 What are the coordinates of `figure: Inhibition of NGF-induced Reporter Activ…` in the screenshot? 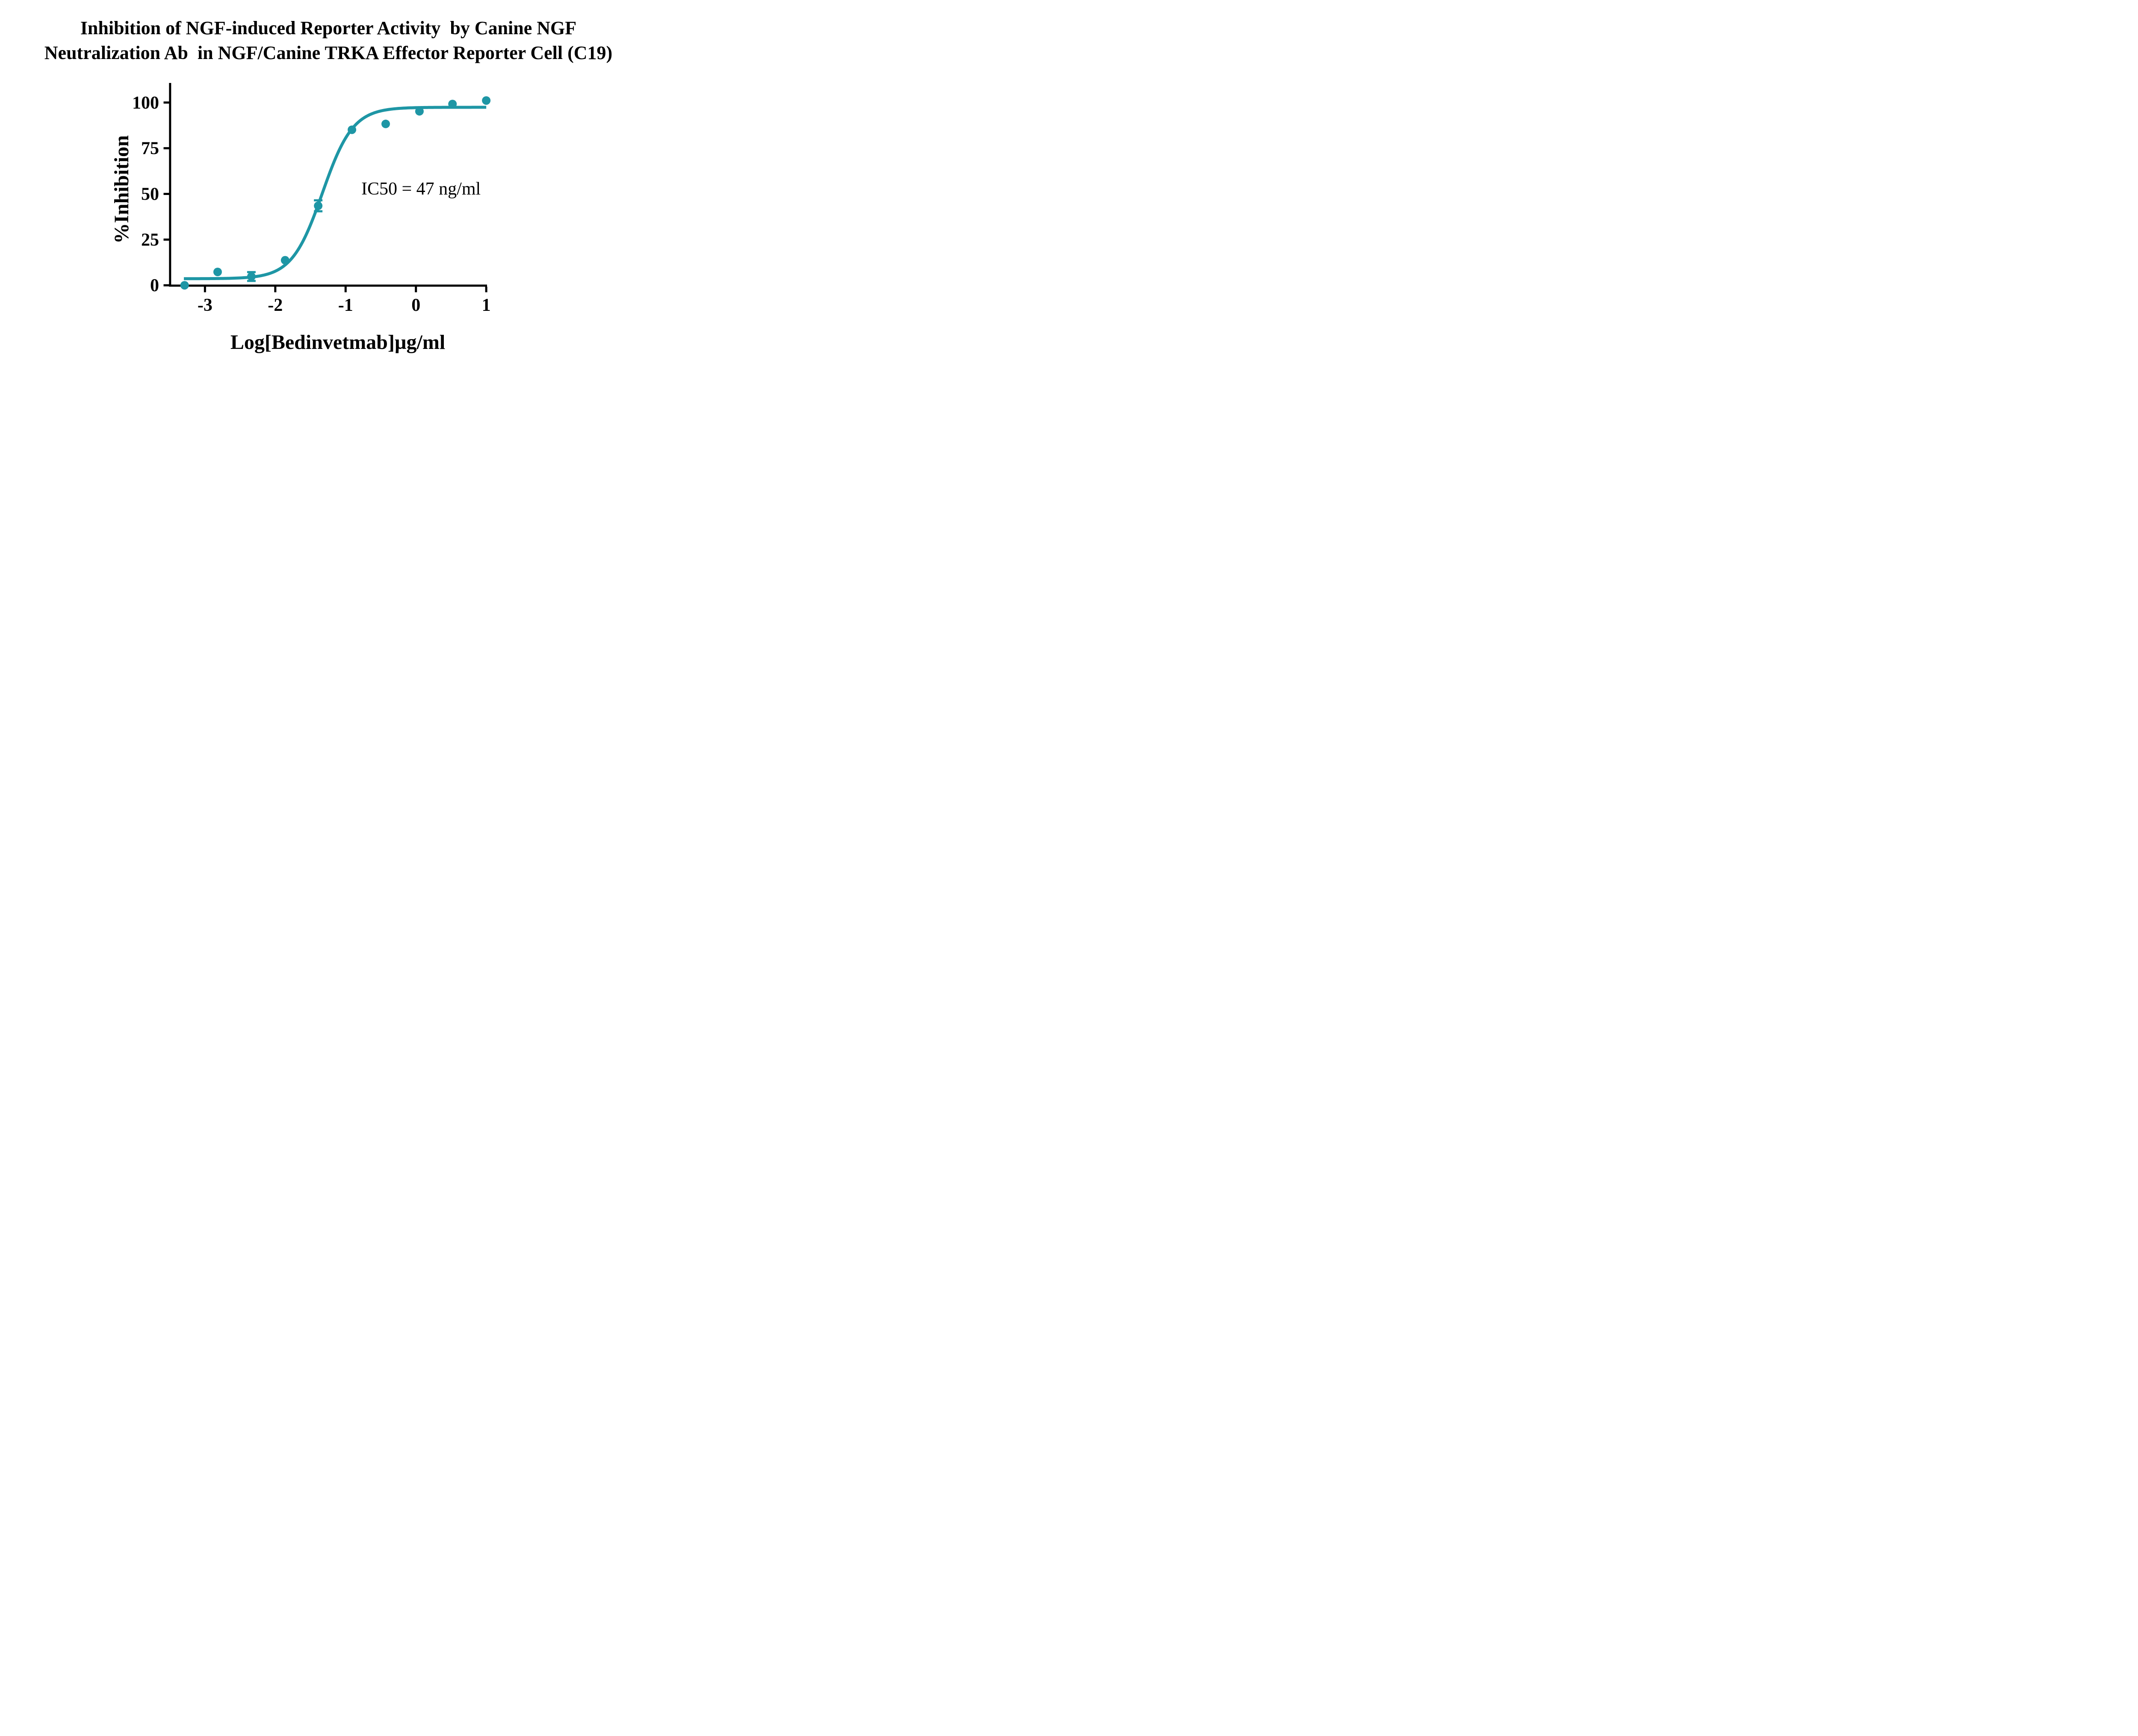 It's located at (328, 181).